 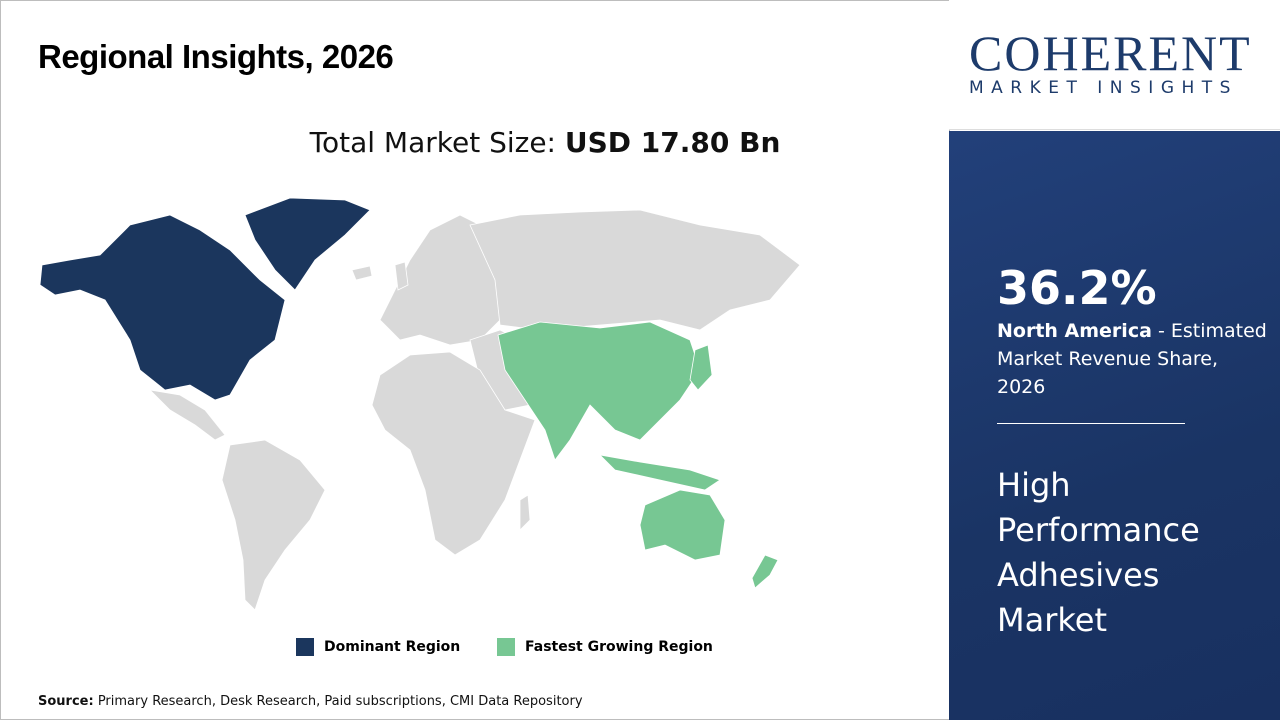 I want to click on south-america, so click(x=273, y=525).